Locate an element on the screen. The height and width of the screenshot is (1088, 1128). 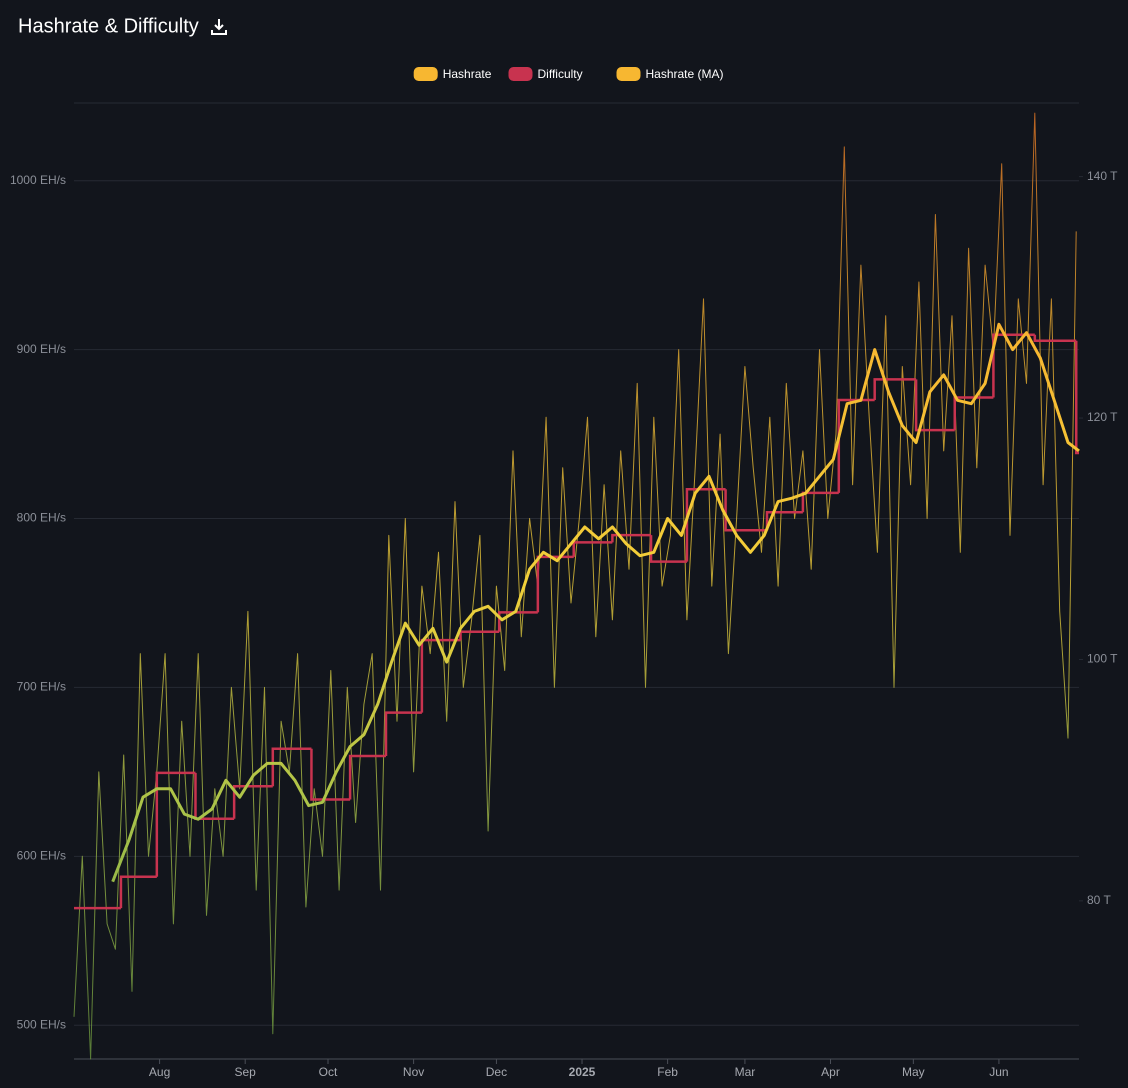
y-tick-label: 800 EH/s is located at coordinates (41, 518).